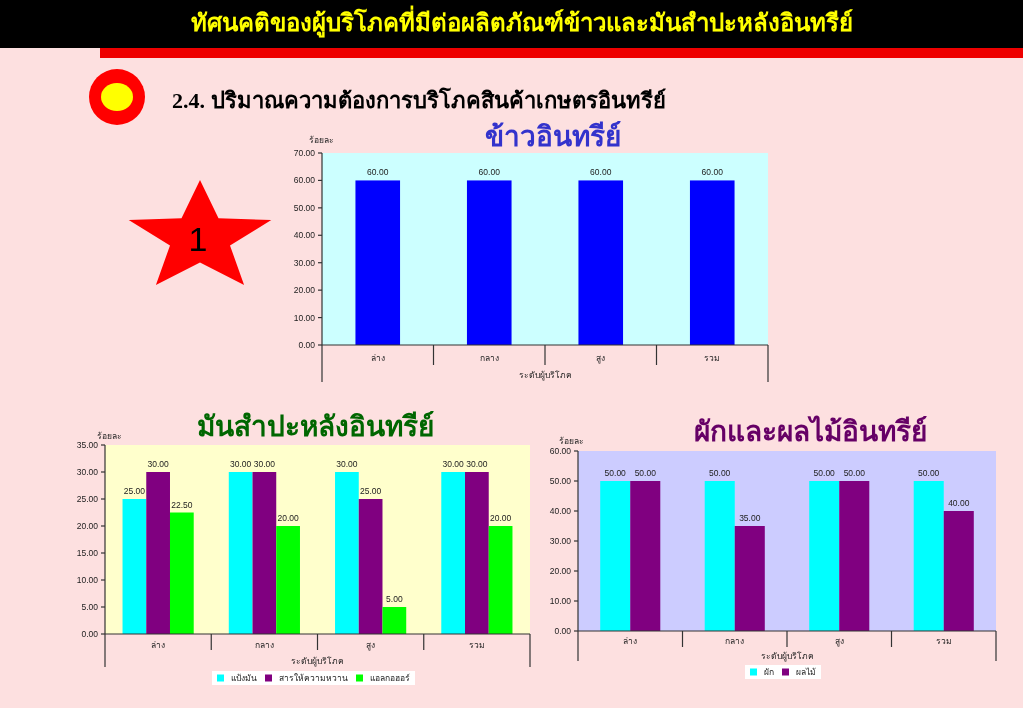  Describe the element at coordinates (810, 431) in the screenshot. I see `chart-title: ผักและผลไม้อินทรีย์` at that location.